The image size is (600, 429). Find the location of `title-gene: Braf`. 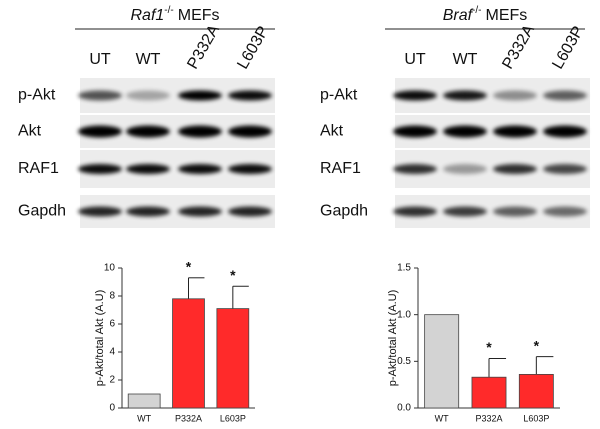

title-gene: Braf is located at coordinates (458, 15).